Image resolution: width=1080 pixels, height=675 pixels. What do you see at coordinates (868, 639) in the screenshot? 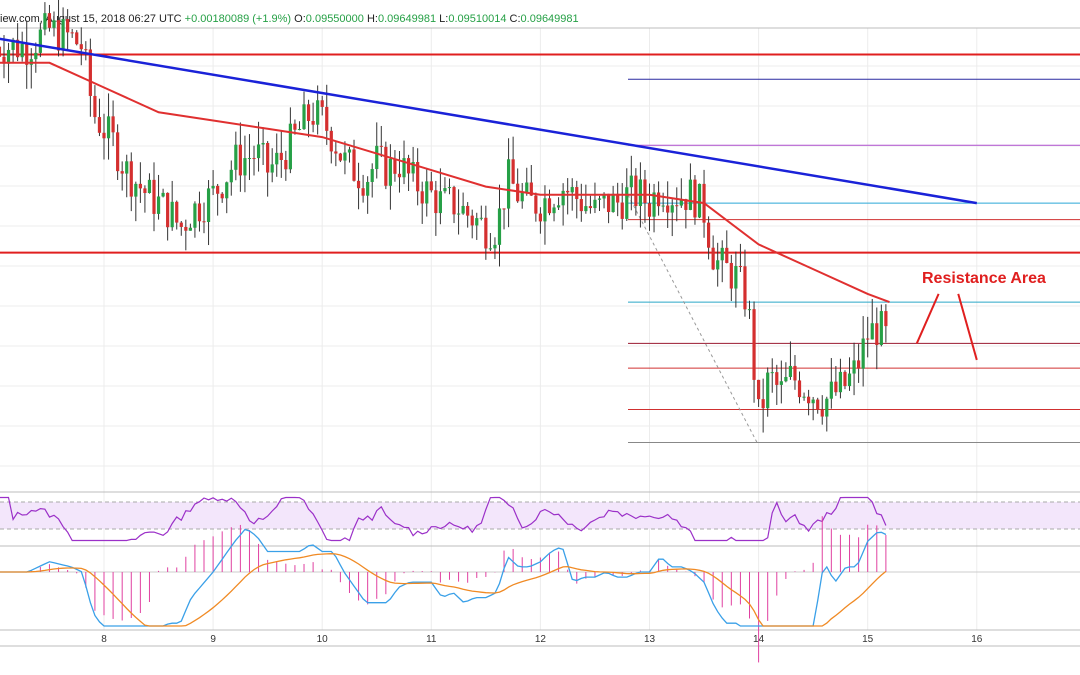
I see `x-tick-label: 15` at bounding box center [868, 639].